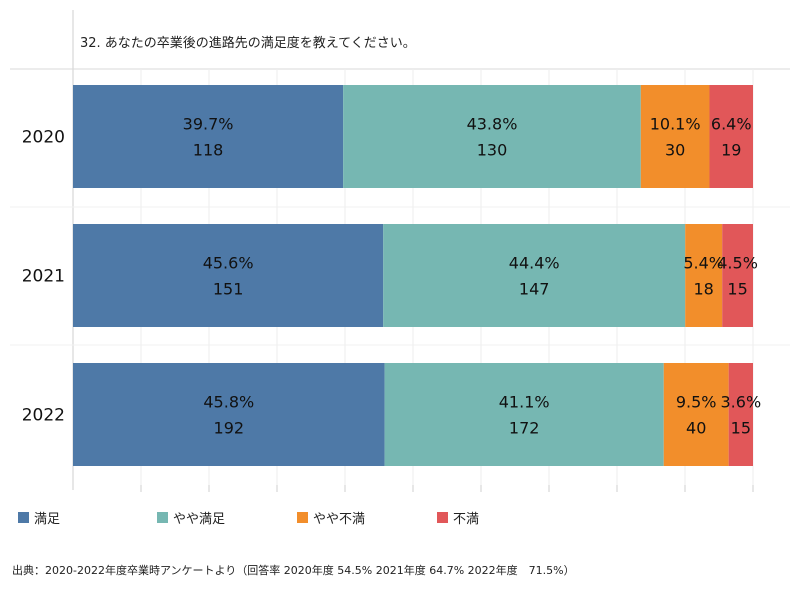 The height and width of the screenshot is (604, 800). What do you see at coordinates (248, 43) in the screenshot?
I see `chart-title: 32. あなたの卒業後の進路先の満足度を教えてください。` at bounding box center [248, 43].